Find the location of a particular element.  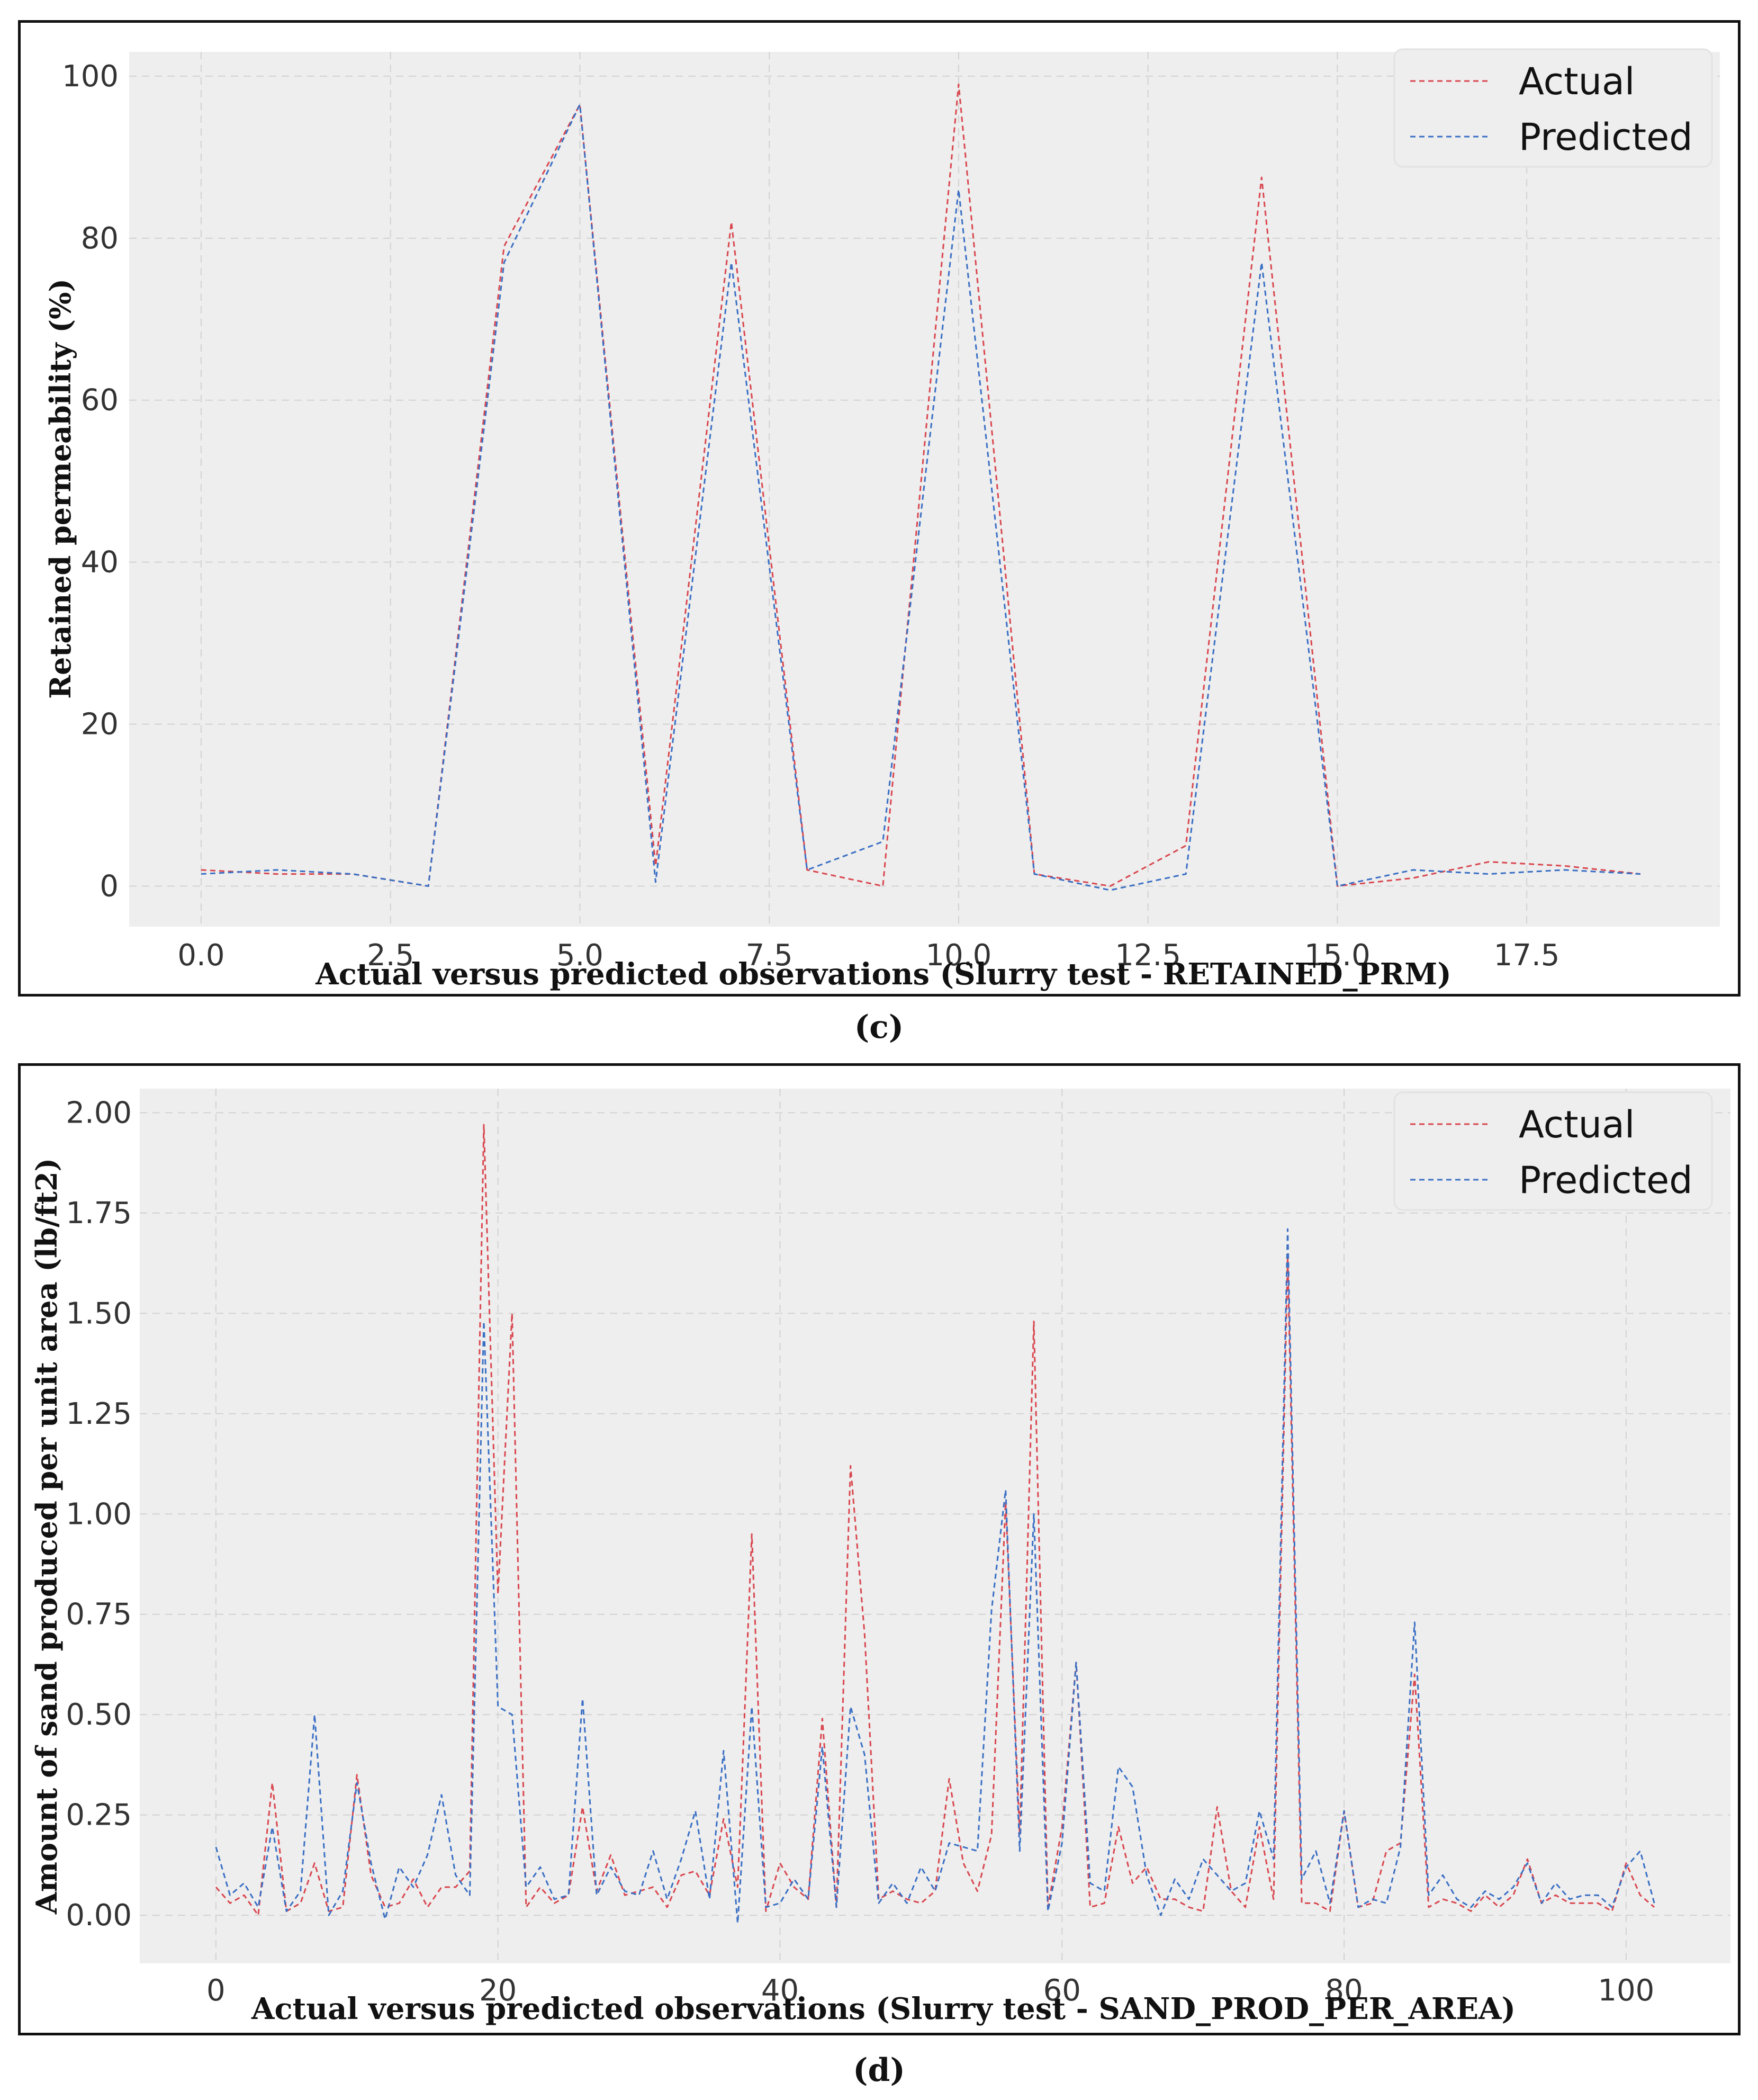

x-tick-label-d: 60 is located at coordinates (1062, 1990).